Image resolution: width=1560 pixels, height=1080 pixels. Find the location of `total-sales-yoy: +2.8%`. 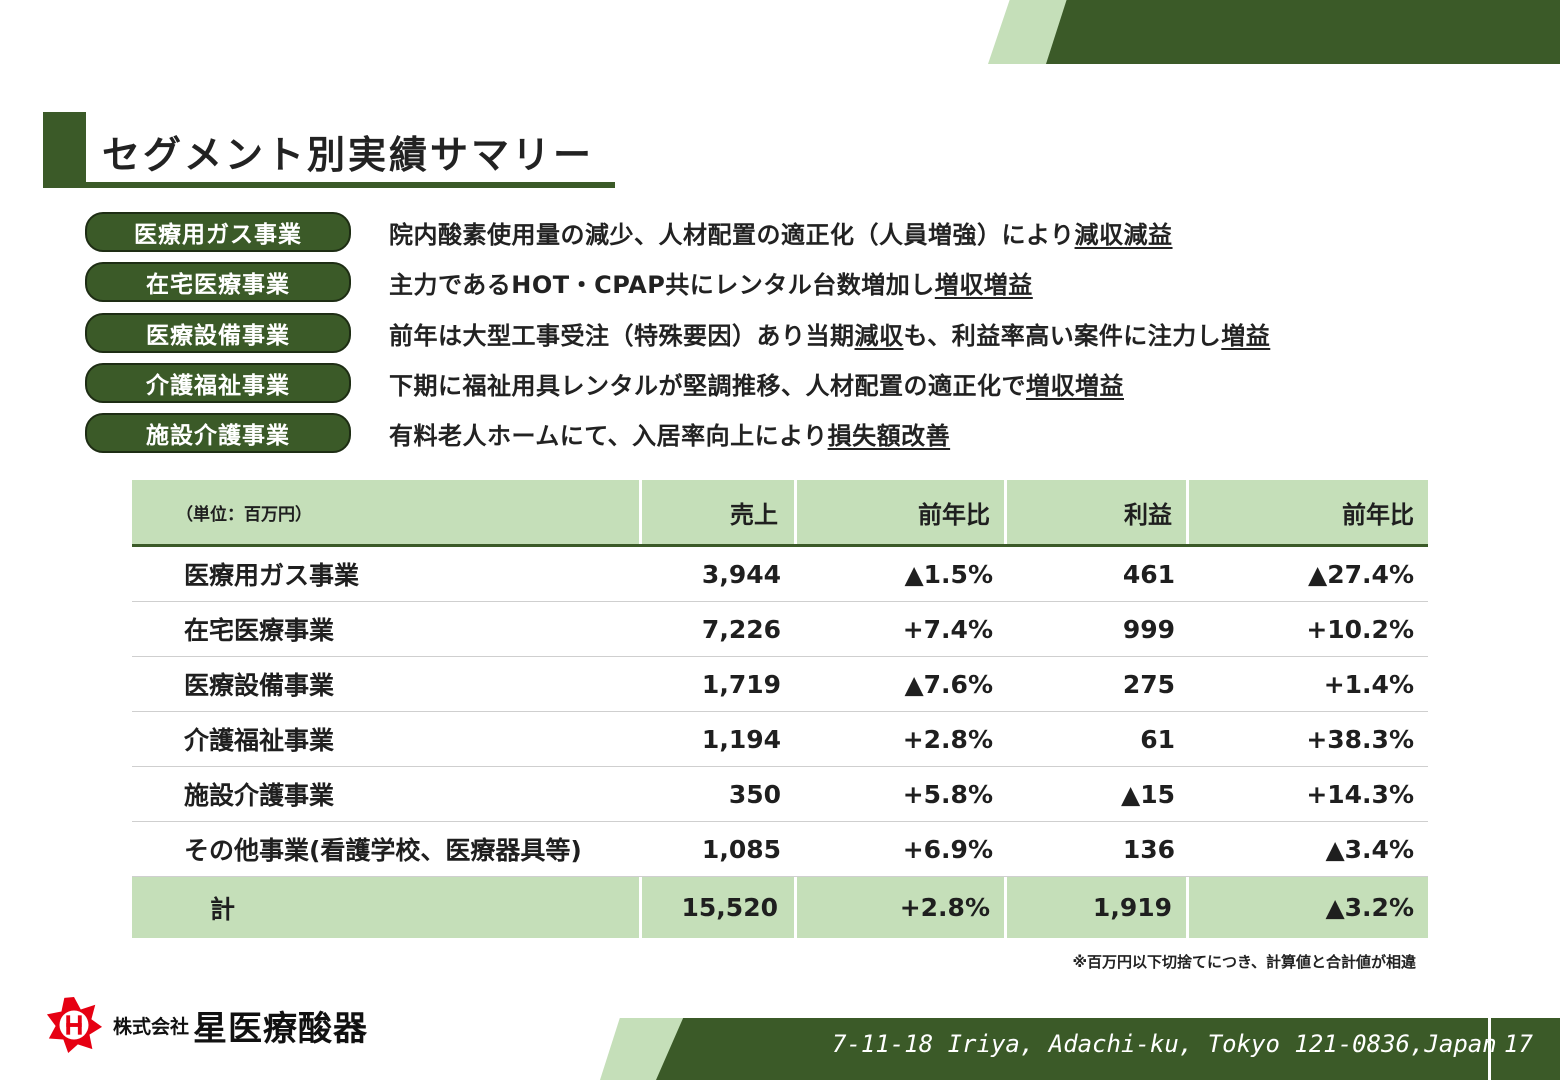

total-sales-yoy: +2.8% is located at coordinates (902, 907).